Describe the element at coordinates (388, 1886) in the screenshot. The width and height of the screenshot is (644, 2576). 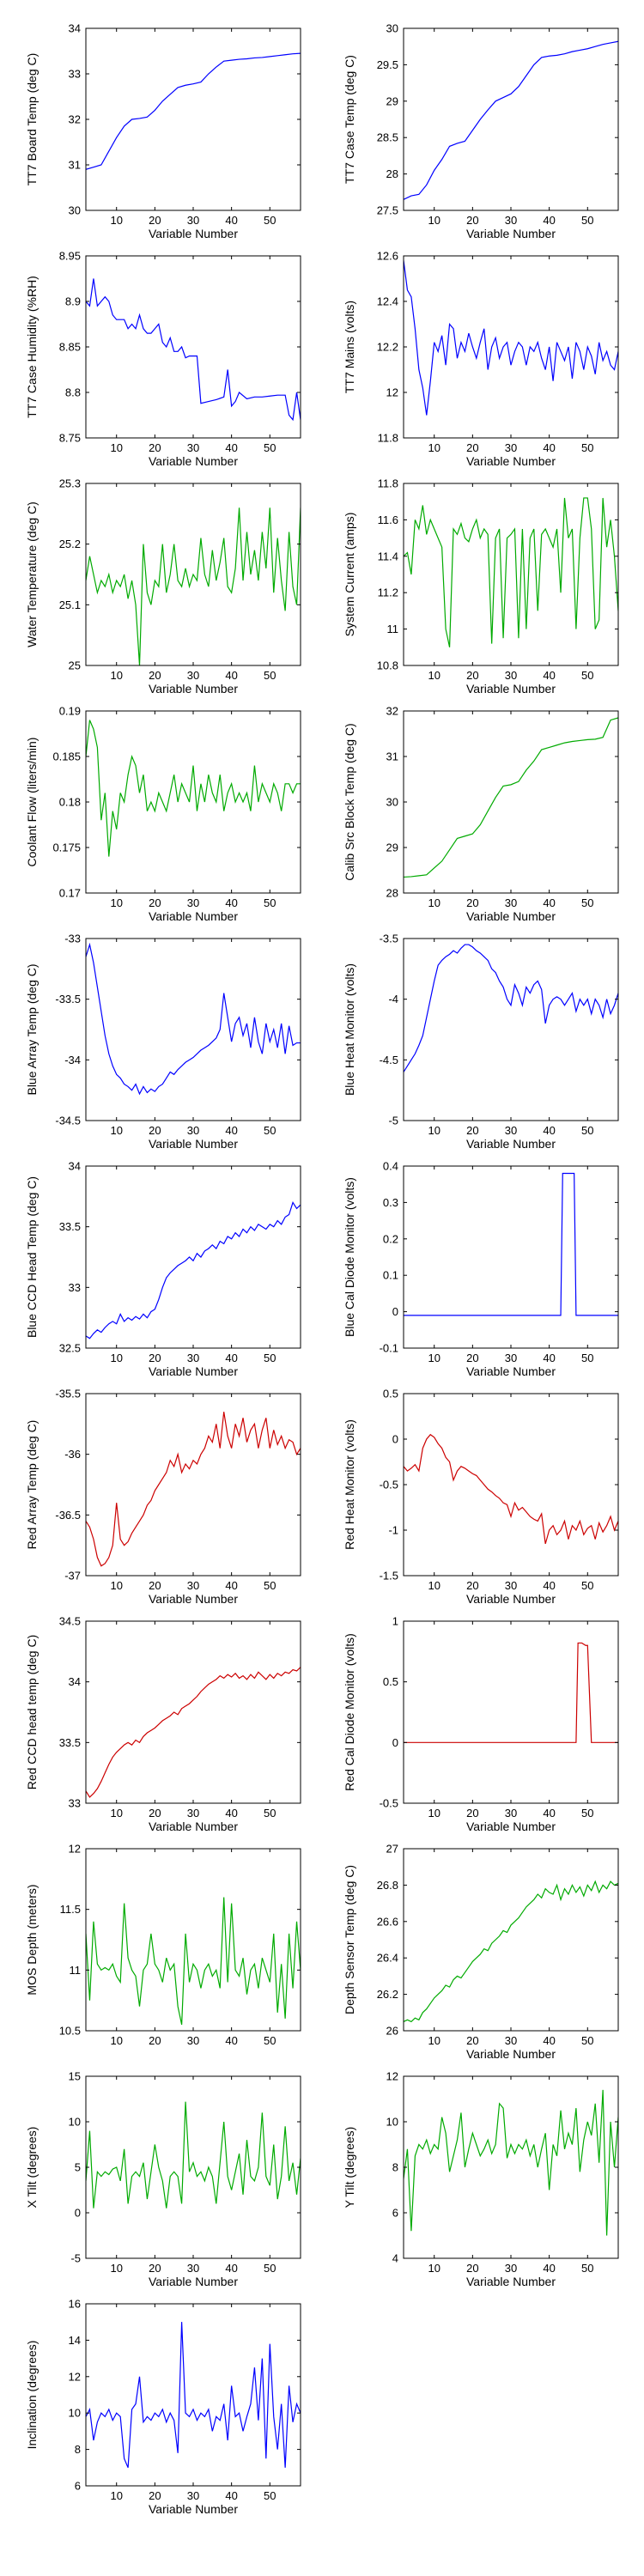
I see `y-tick-label: 26.8` at that location.